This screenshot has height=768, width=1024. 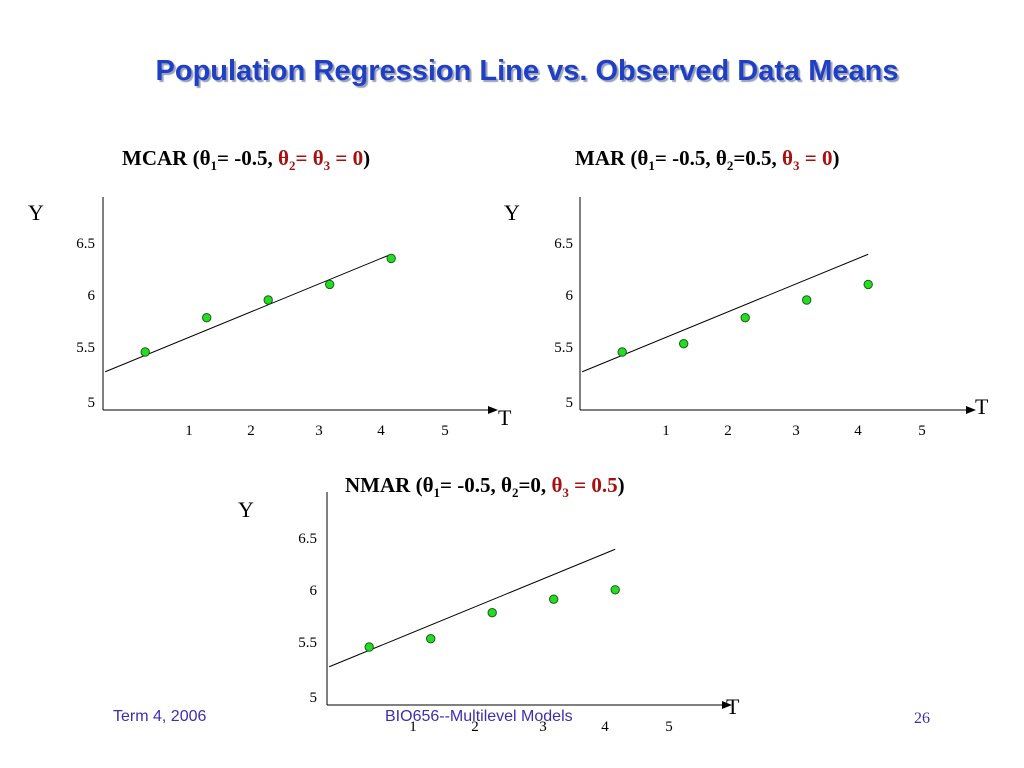 I want to click on footer-course: BIO656--Multilevel Models, so click(x=479, y=716).